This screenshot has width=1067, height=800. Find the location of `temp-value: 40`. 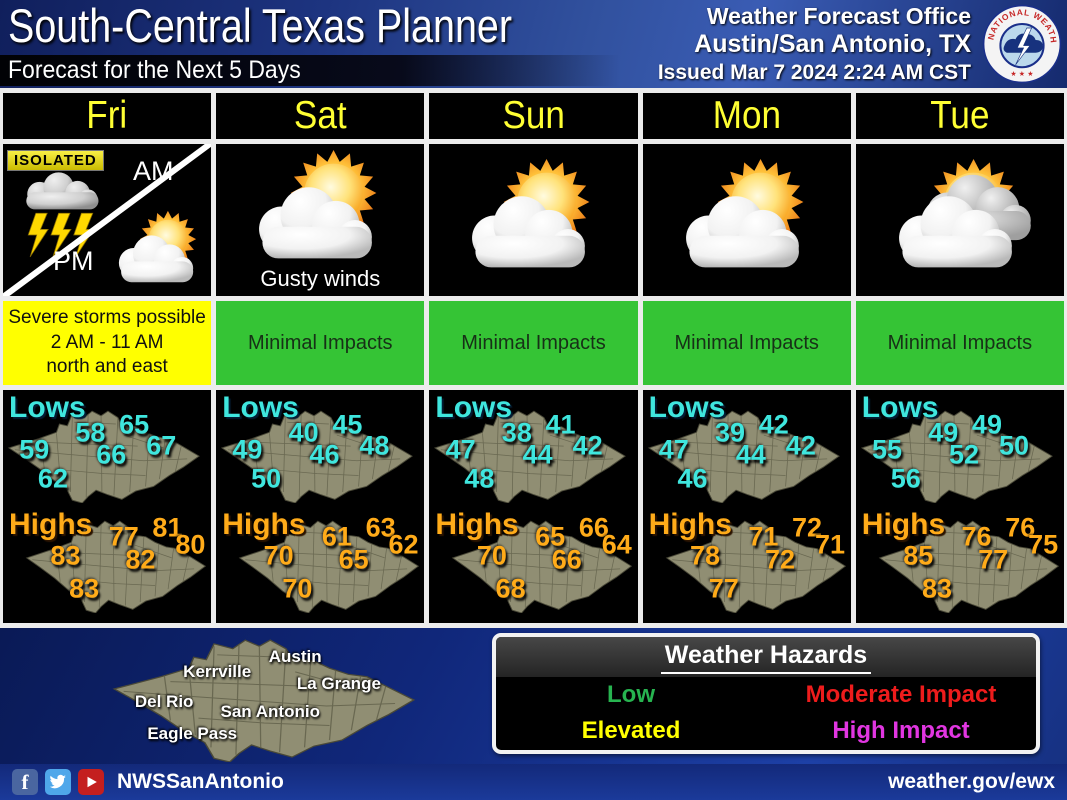

temp-value: 40 is located at coordinates (303, 432).